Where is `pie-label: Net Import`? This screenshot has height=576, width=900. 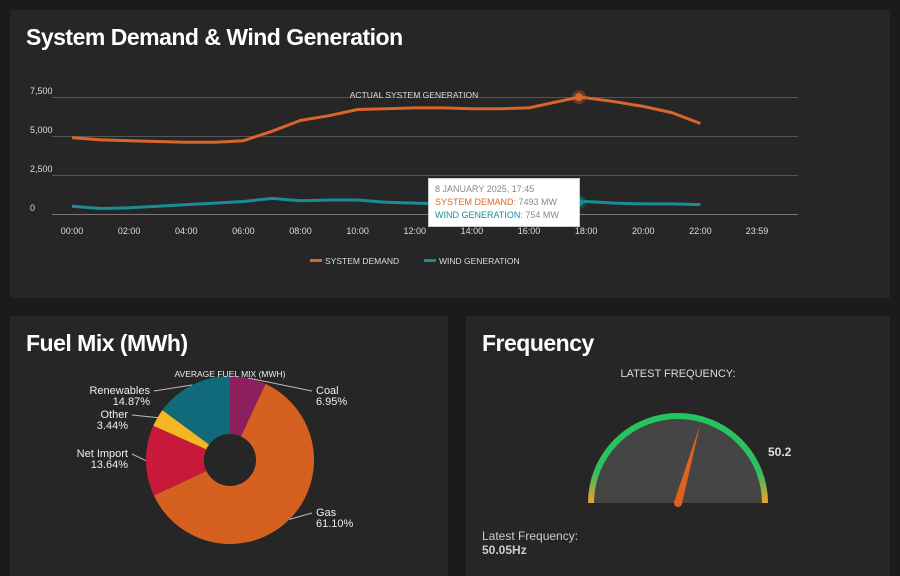 pie-label: Net Import is located at coordinates (102, 454).